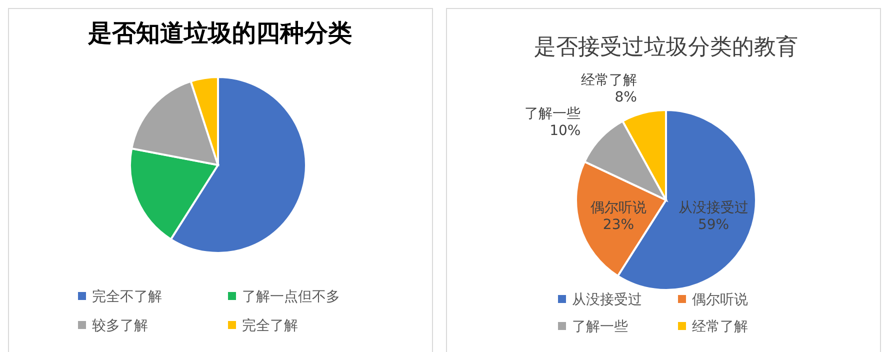 Image resolution: width=884 pixels, height=352 pixels. I want to click on data-label: 59%, so click(714, 224).